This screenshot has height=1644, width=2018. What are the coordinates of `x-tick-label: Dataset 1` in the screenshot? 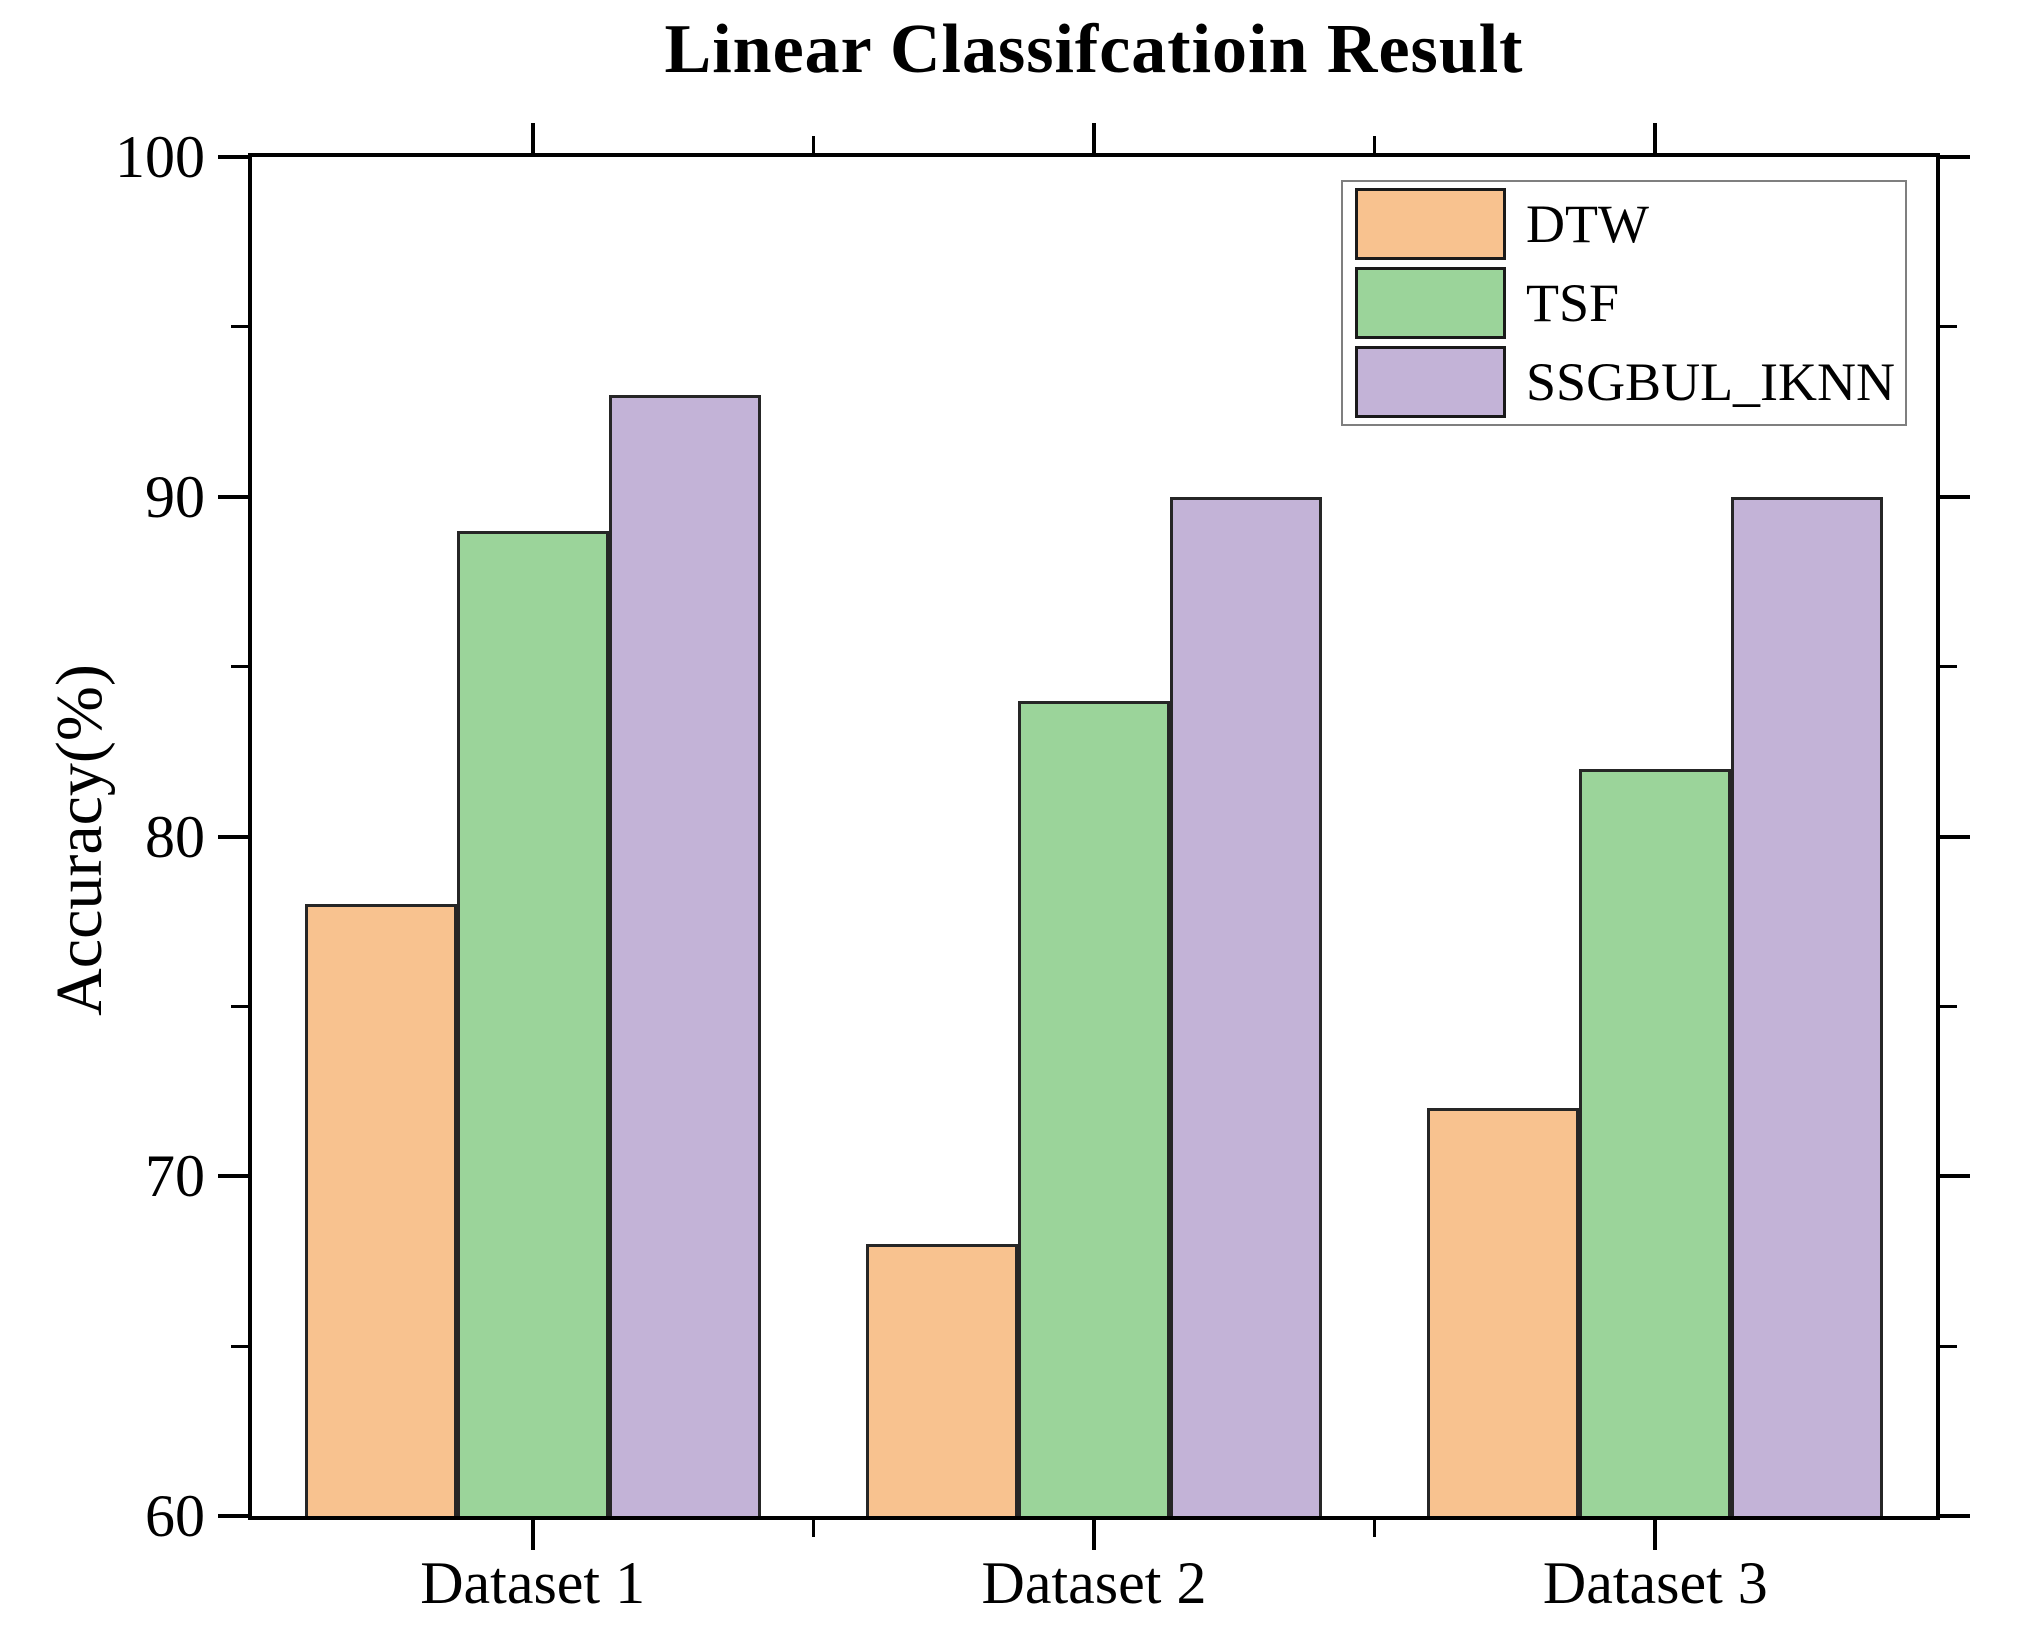 It's located at (533, 1583).